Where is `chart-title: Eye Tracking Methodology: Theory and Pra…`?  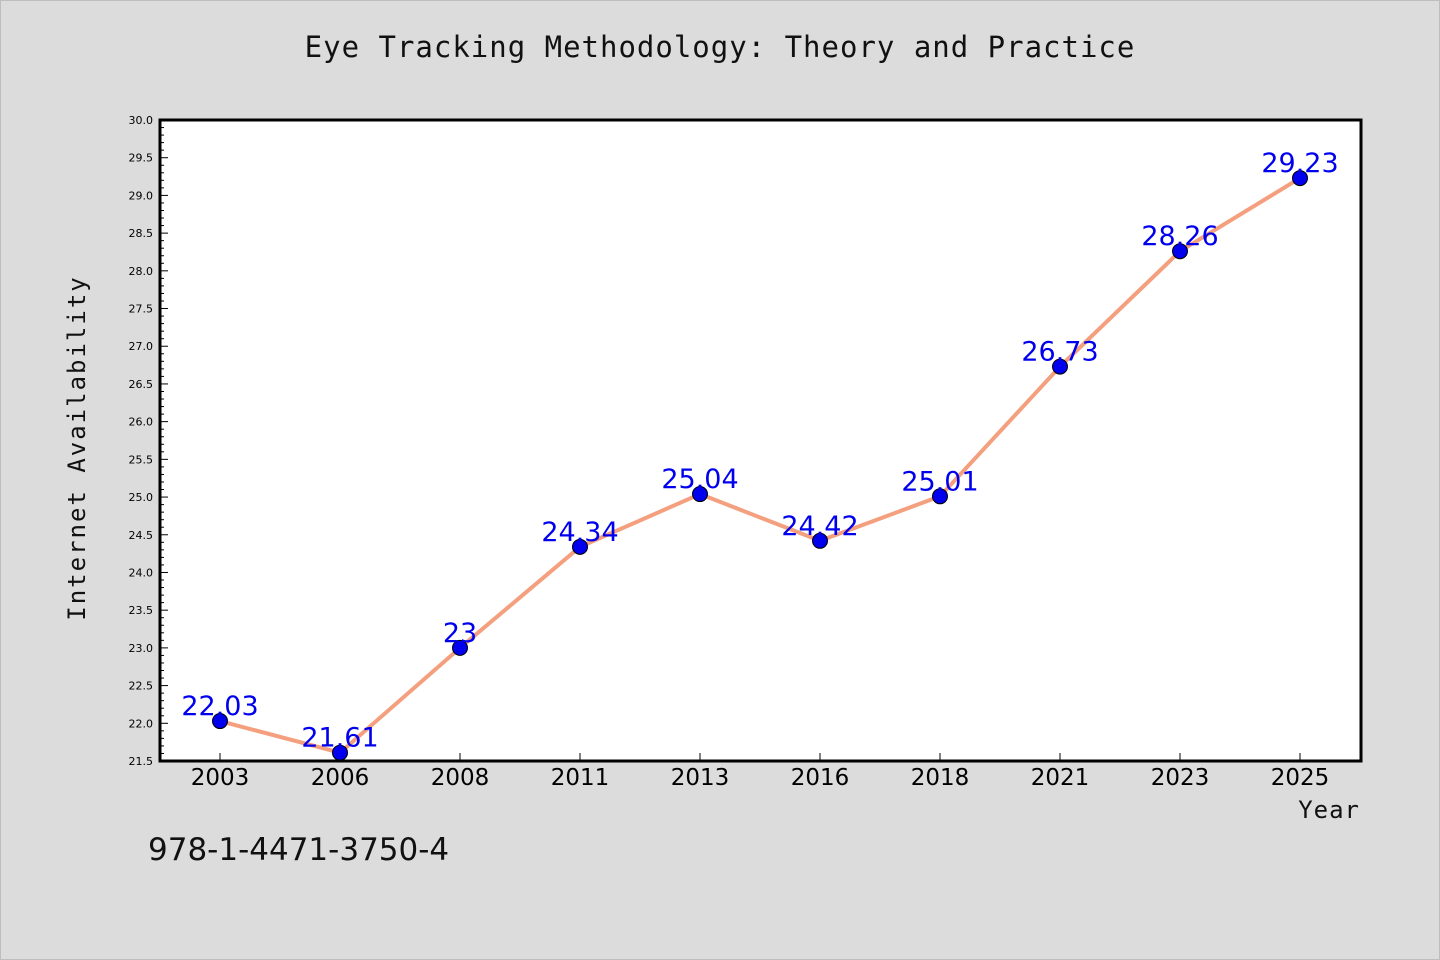
chart-title: Eye Tracking Methodology: Theory and Pra… is located at coordinates (720, 47).